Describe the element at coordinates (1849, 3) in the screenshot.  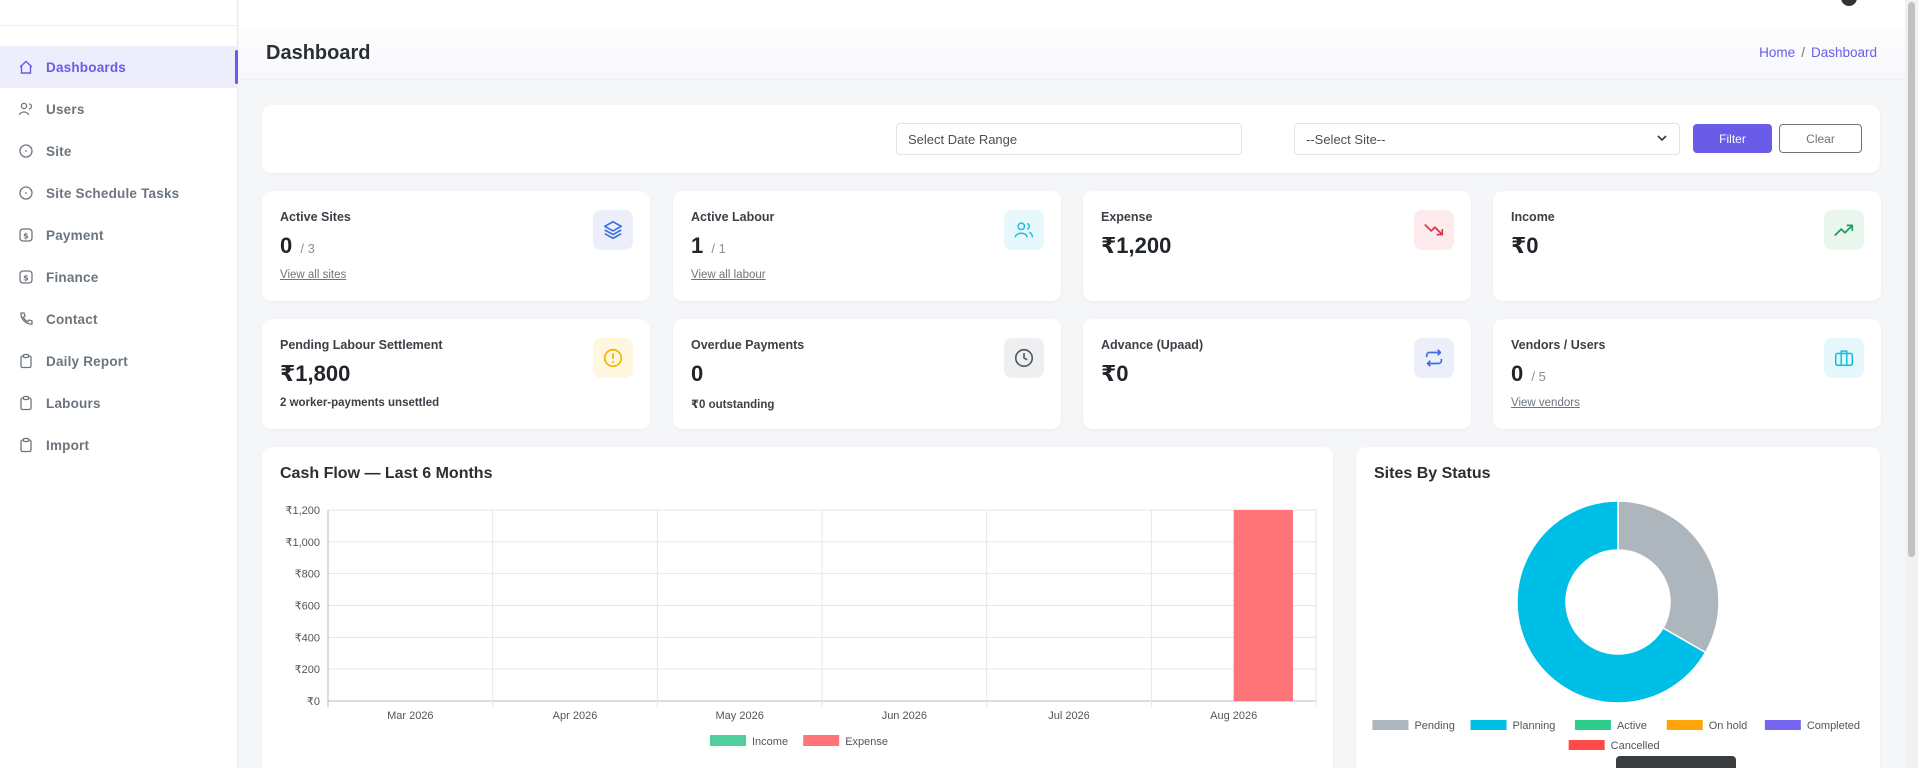
I see `avatar` at that location.